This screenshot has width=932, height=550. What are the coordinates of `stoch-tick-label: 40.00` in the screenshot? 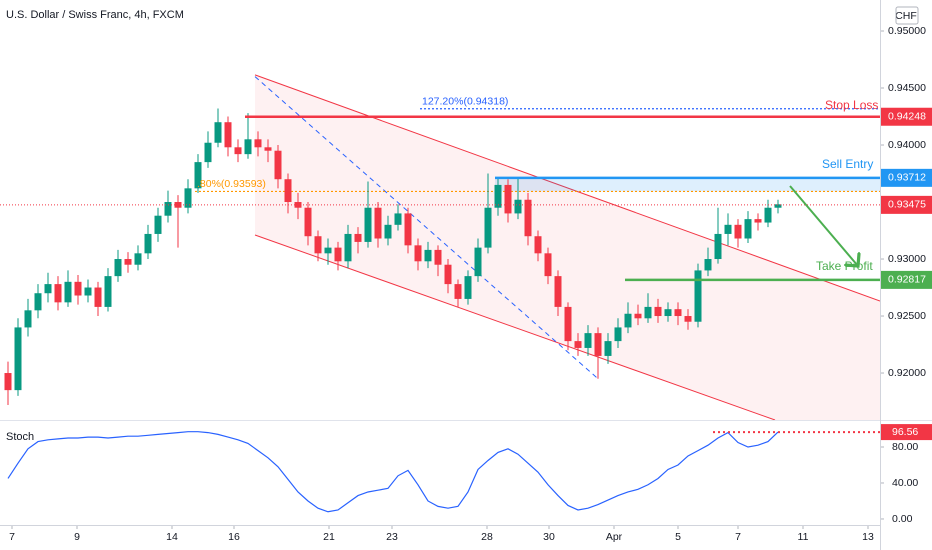 It's located at (905, 483).